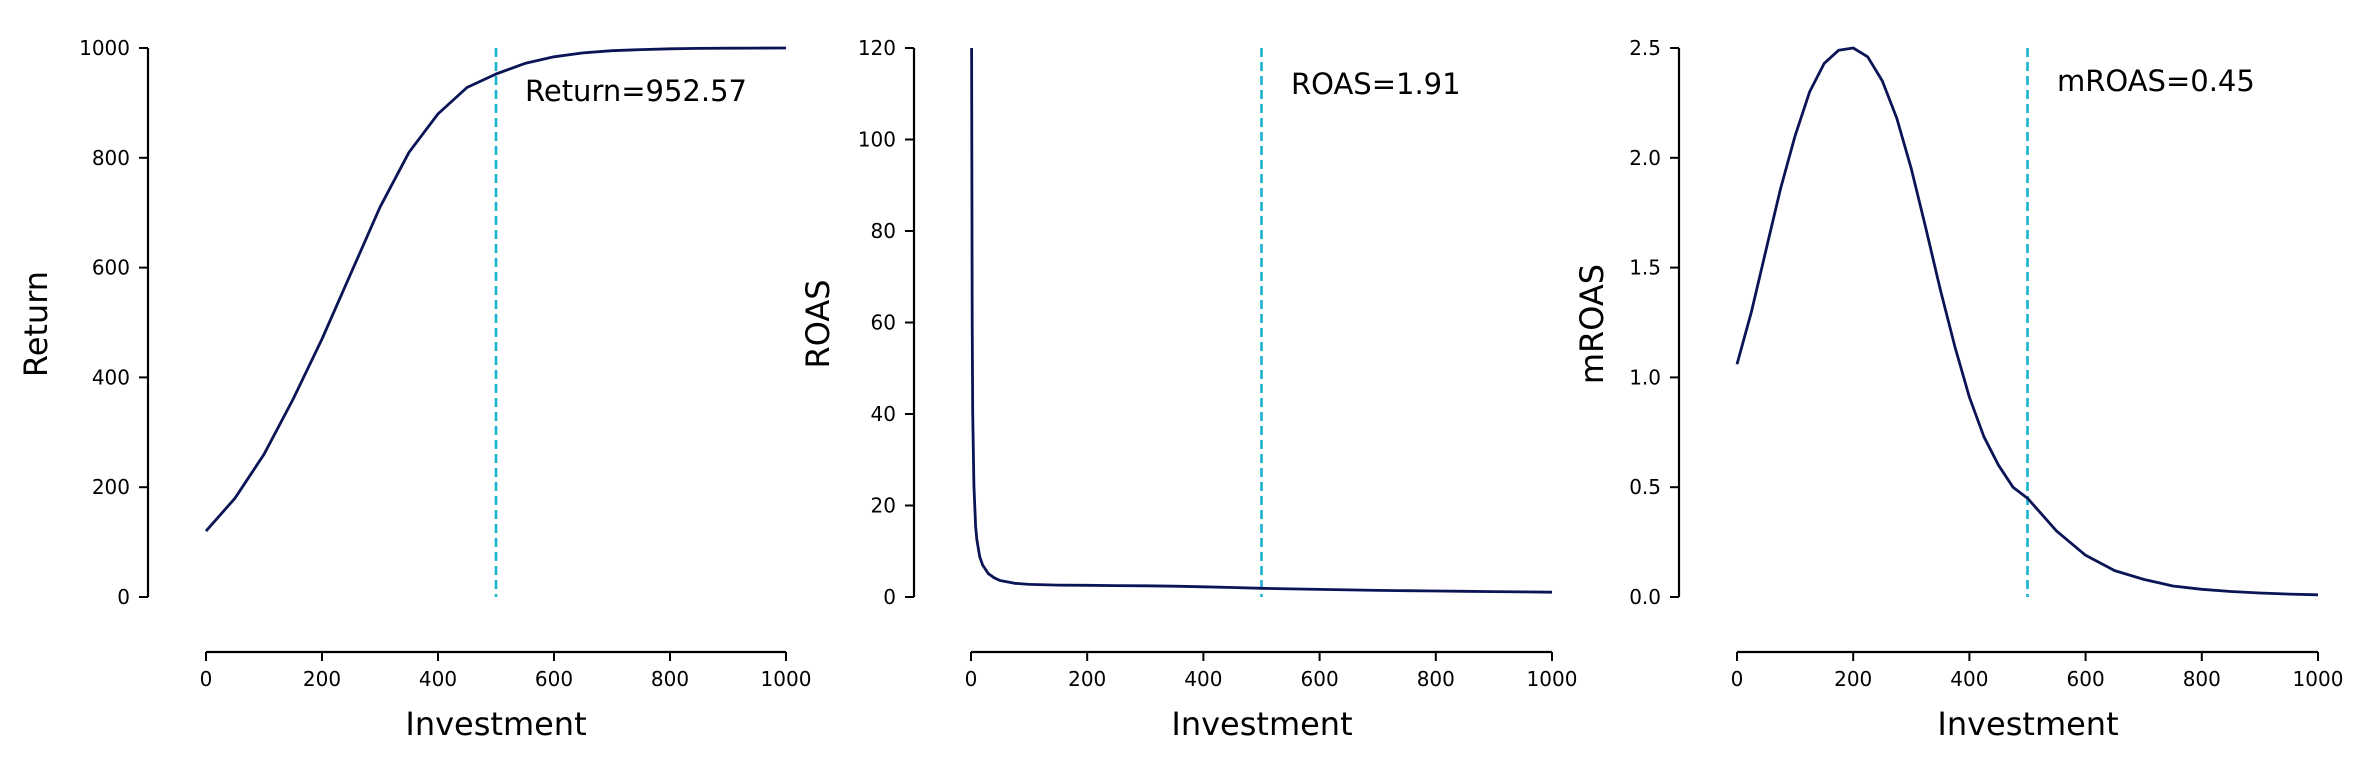 Image resolution: width=2368 pixels, height=762 pixels. What do you see at coordinates (1436, 679) in the screenshot?
I see `roas-x-tick-label: 800` at bounding box center [1436, 679].